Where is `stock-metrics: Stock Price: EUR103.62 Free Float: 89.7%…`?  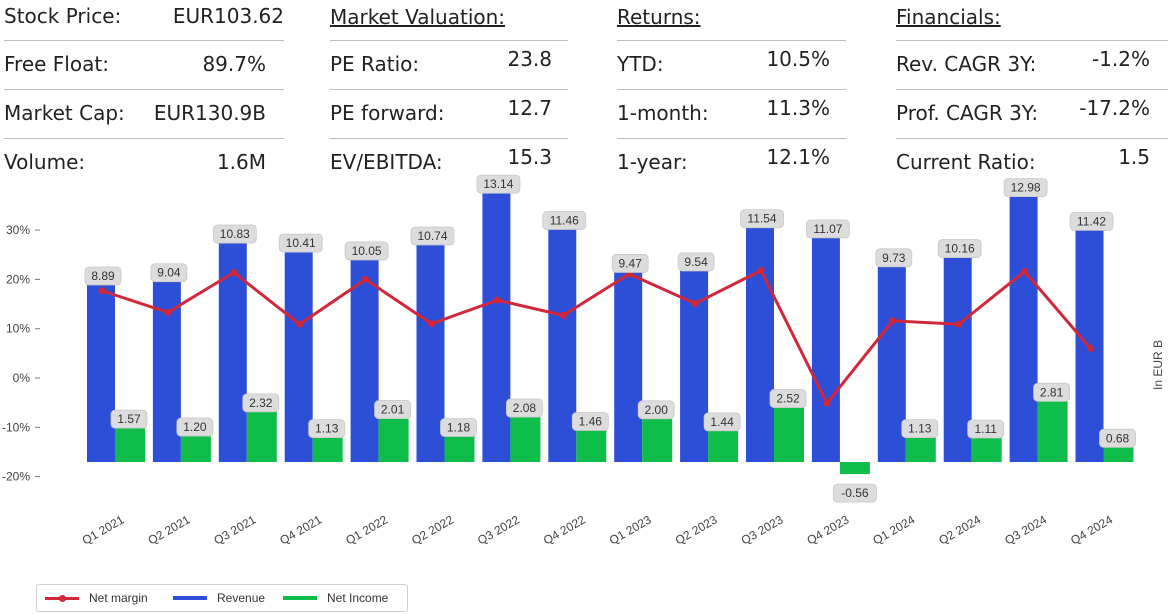 stock-metrics: Stock Price: EUR103.62 Free Float: 89.7%… is located at coordinates (144, 93).